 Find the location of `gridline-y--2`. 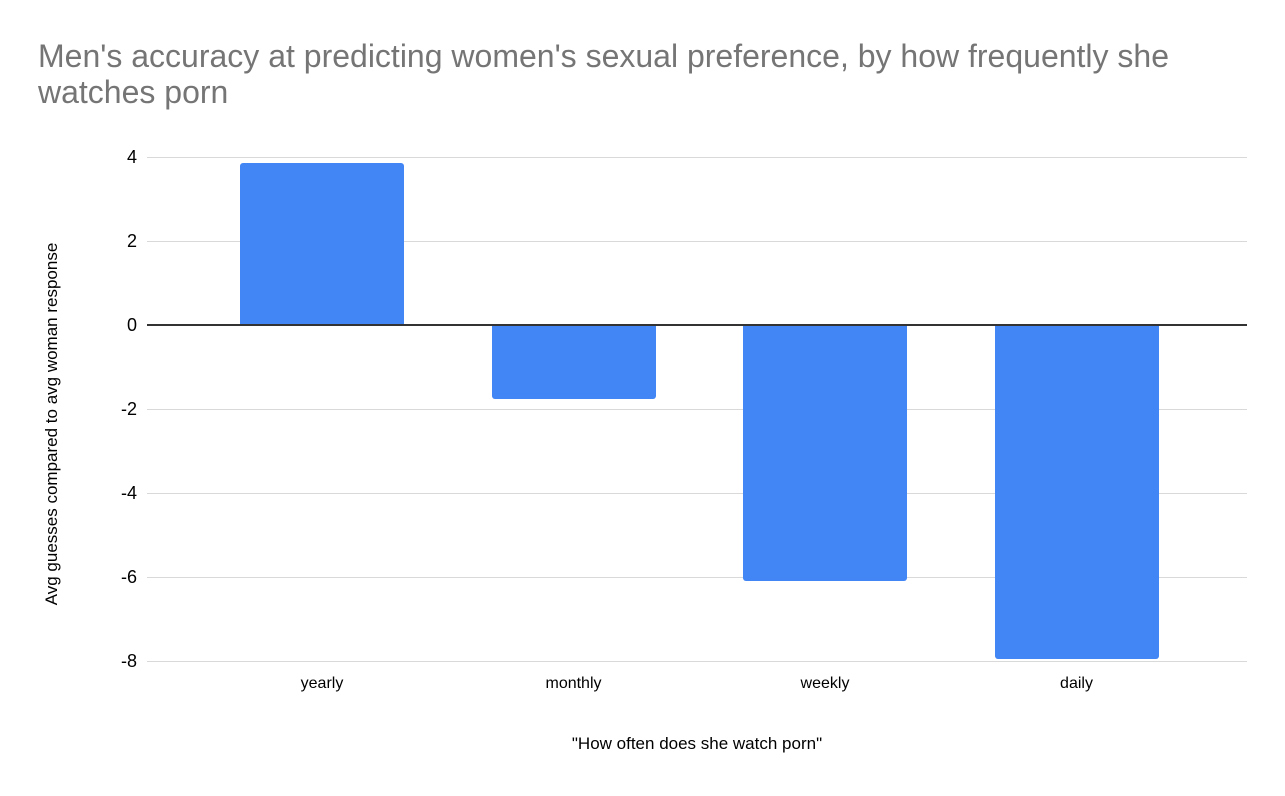

gridline-y--2 is located at coordinates (697, 409).